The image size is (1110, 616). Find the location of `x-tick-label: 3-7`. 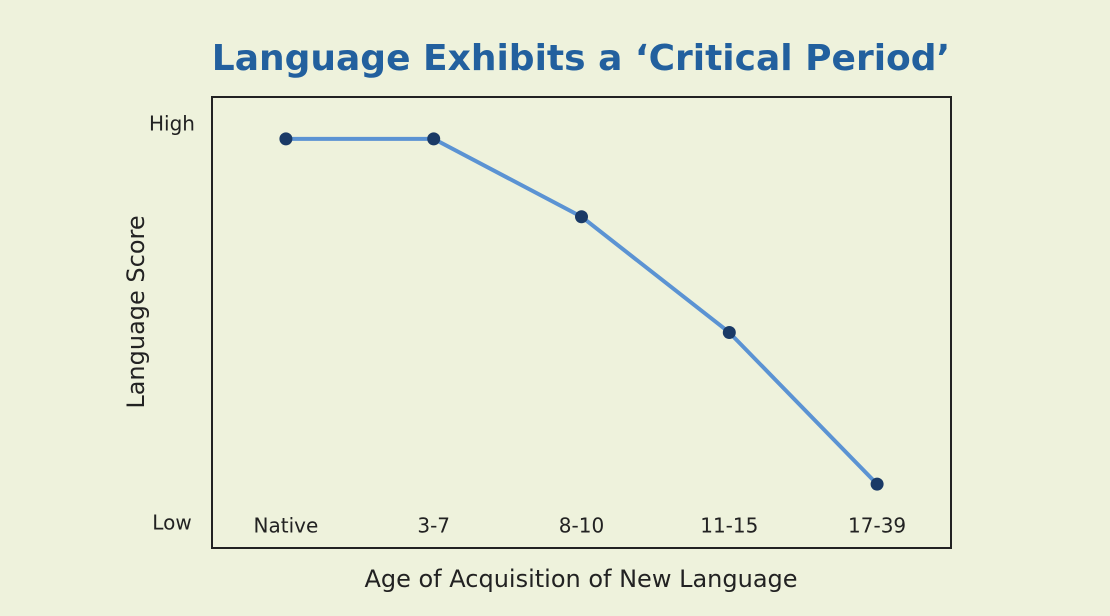

x-tick-label: 3-7 is located at coordinates (433, 526).